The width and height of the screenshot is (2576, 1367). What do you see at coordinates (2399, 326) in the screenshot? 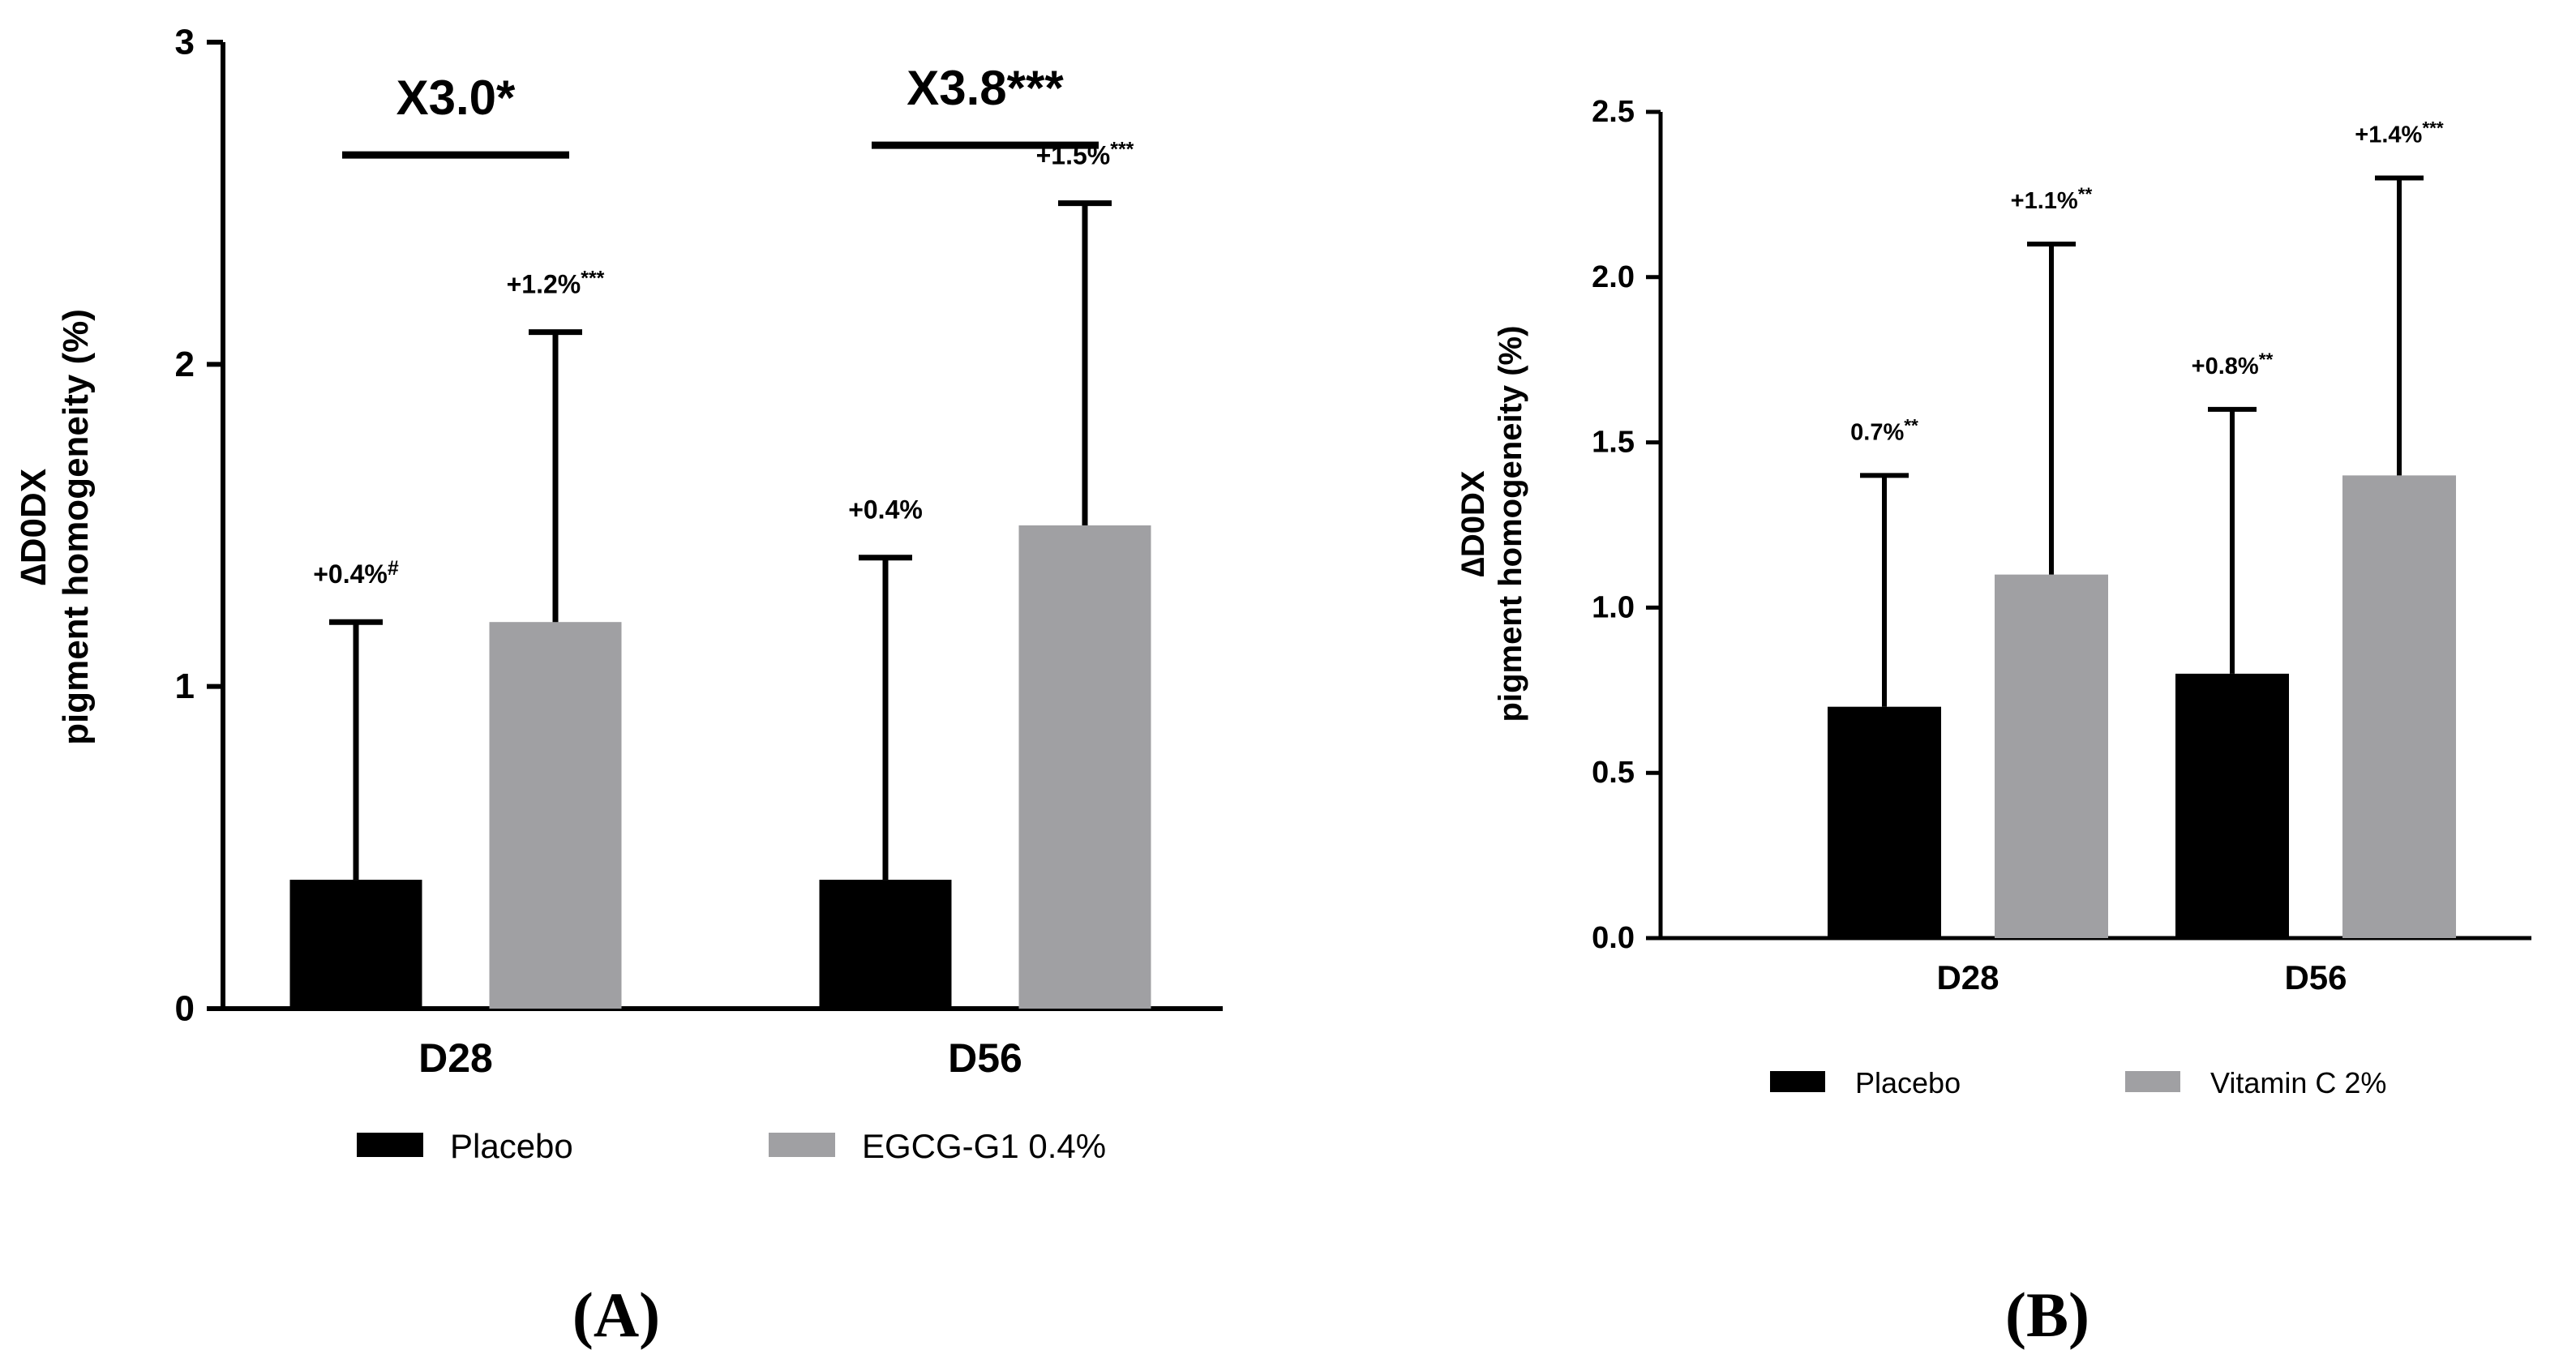
I see `error-bar-vitc-d56` at bounding box center [2399, 326].